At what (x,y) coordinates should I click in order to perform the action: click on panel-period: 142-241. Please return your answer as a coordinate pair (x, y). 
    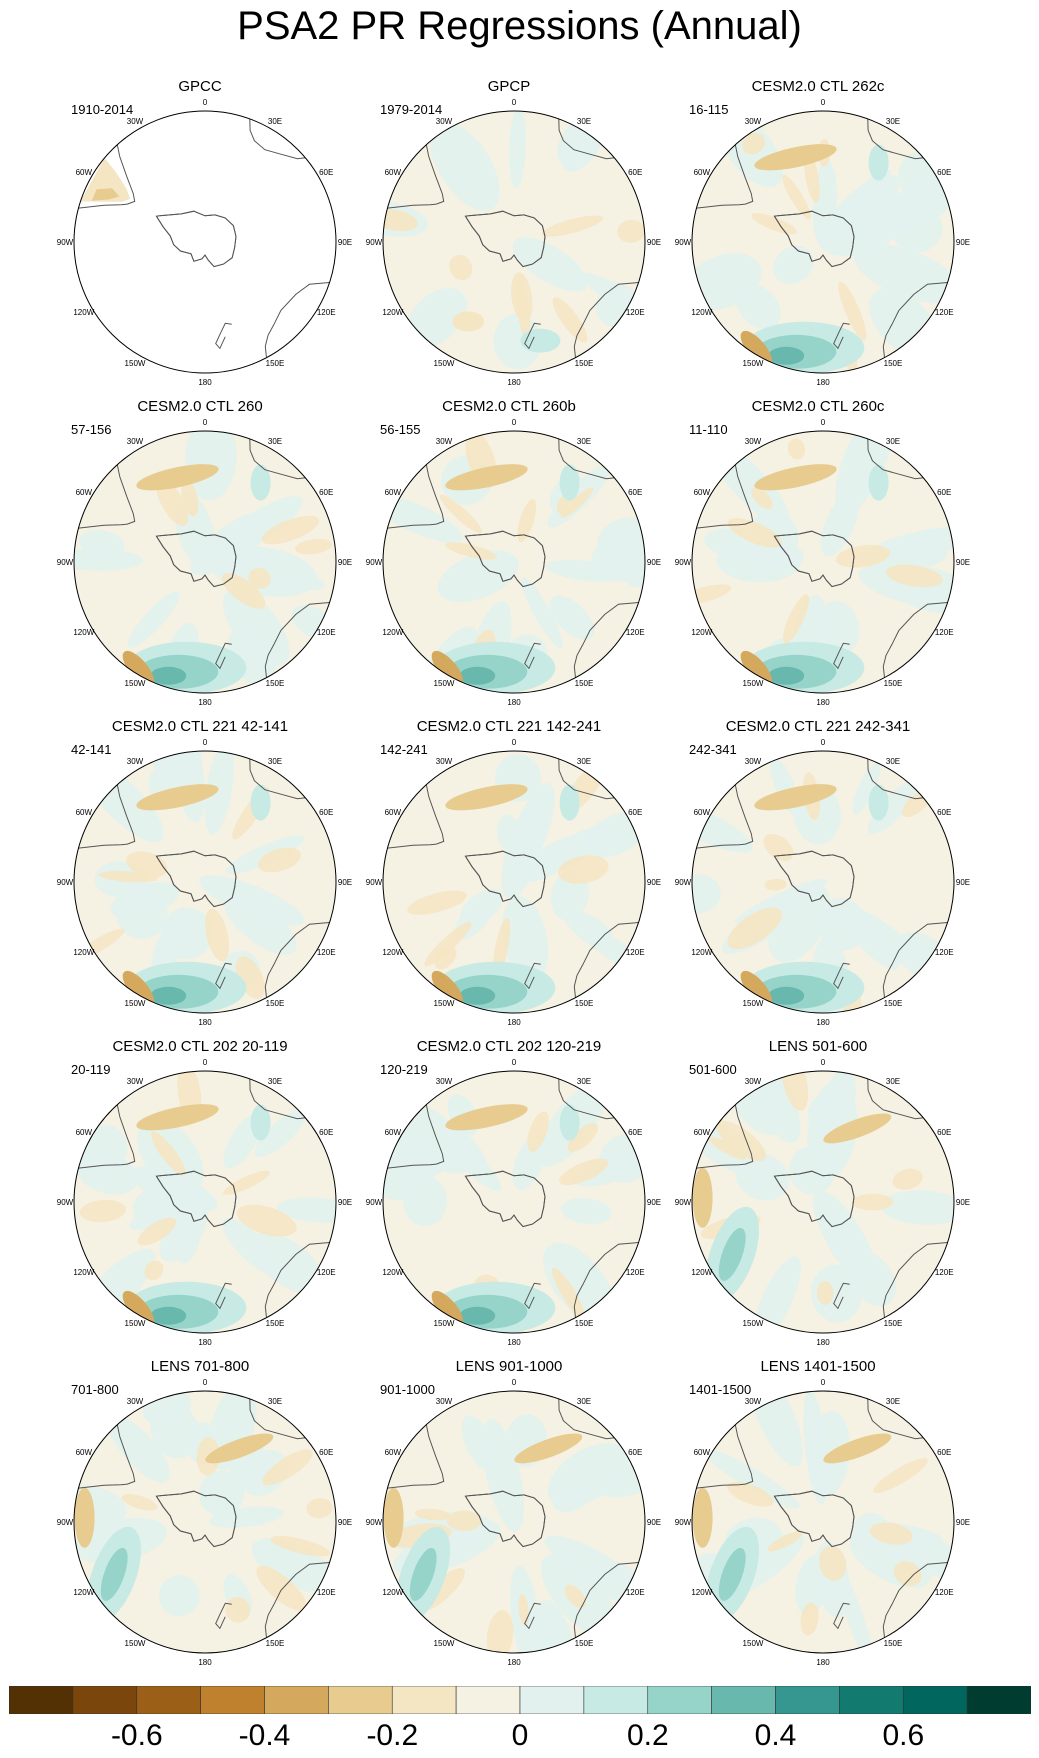
    Looking at the image, I should click on (404, 749).